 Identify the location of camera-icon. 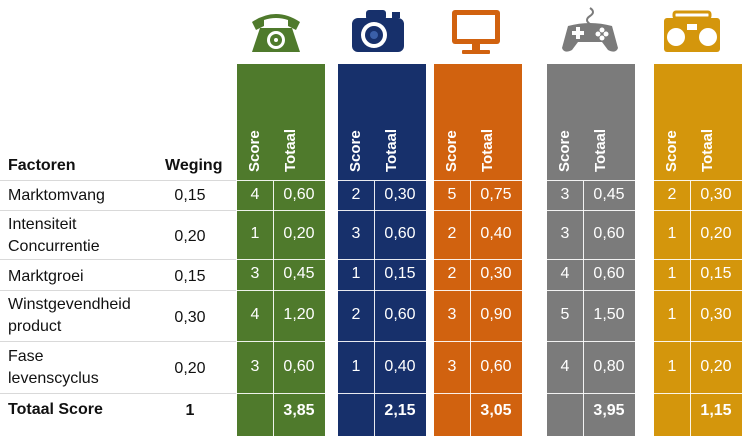
(378, 31).